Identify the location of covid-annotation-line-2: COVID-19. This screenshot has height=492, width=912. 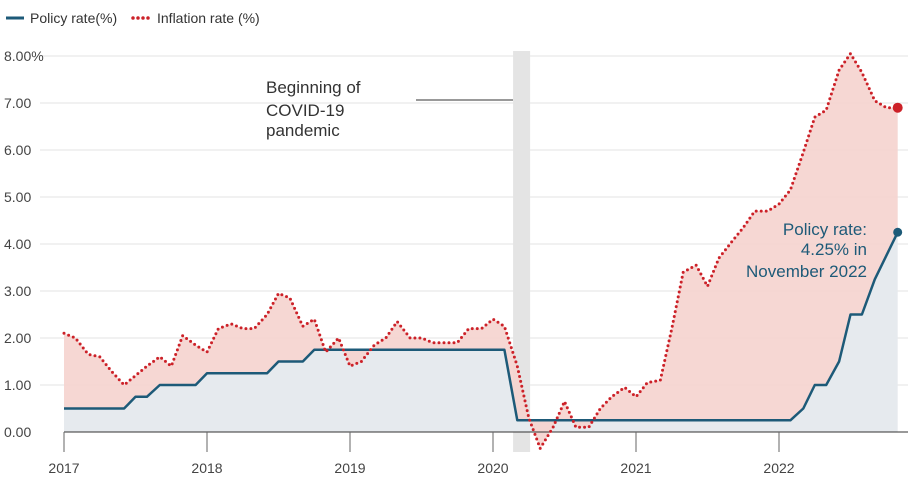
(305, 110).